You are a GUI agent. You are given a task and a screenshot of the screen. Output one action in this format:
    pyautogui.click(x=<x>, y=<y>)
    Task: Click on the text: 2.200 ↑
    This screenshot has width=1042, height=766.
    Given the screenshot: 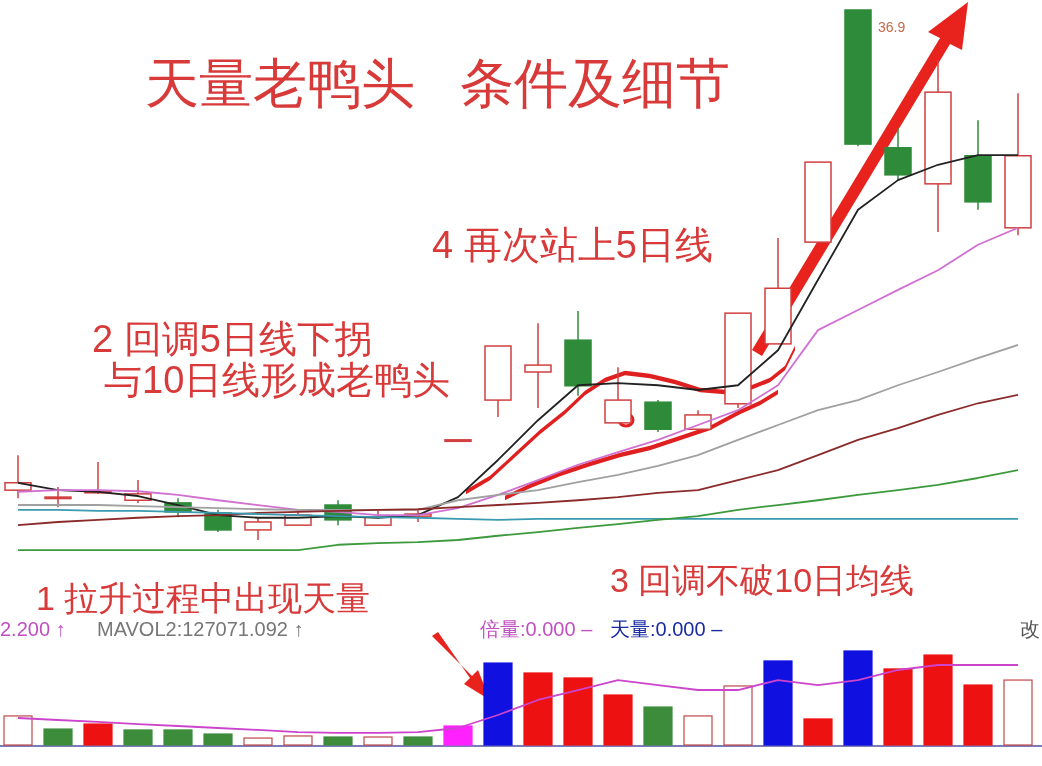 What is the action you would take?
    pyautogui.click(x=33, y=629)
    